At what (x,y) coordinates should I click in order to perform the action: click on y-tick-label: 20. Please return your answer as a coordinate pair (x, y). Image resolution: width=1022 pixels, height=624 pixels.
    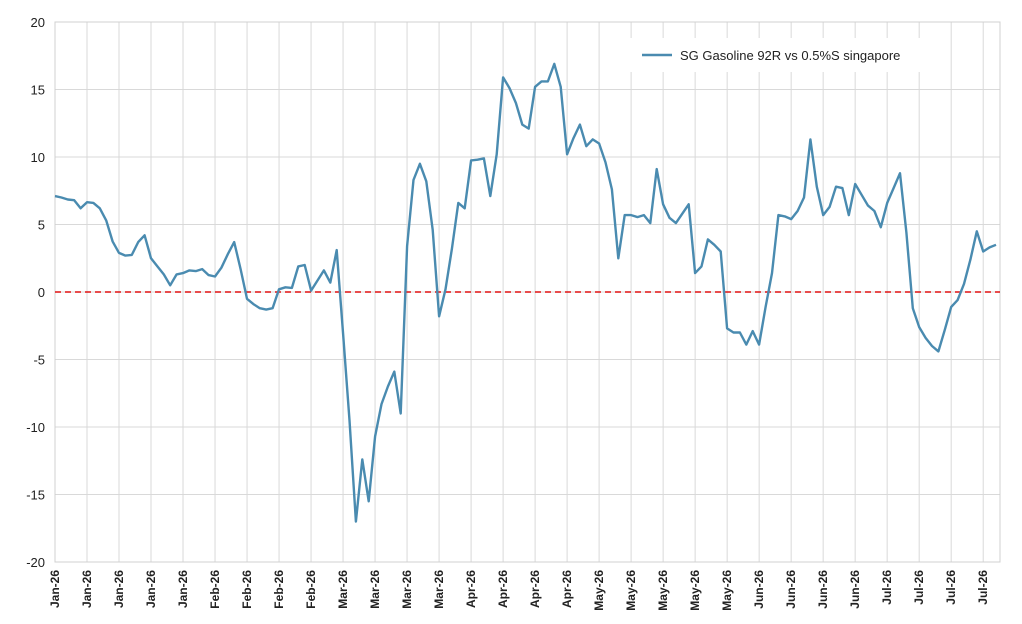
    Looking at the image, I should click on (38, 22).